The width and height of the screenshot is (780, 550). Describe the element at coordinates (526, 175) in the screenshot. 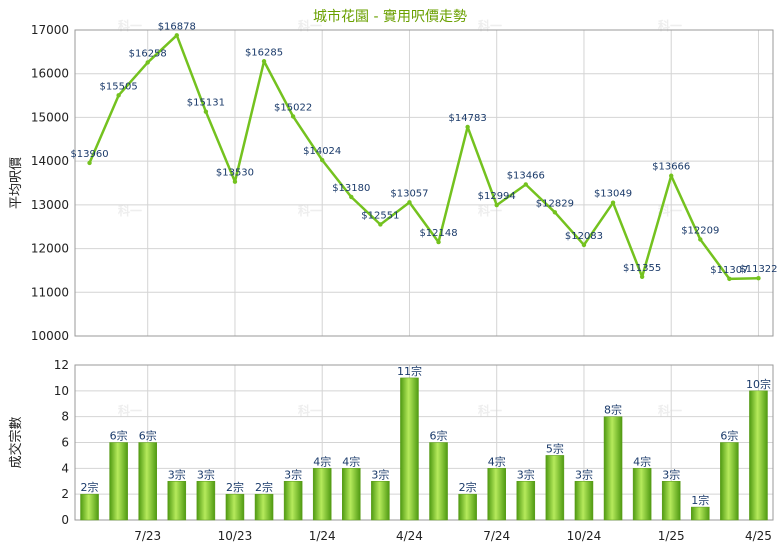

I see `data-label: $13466` at that location.